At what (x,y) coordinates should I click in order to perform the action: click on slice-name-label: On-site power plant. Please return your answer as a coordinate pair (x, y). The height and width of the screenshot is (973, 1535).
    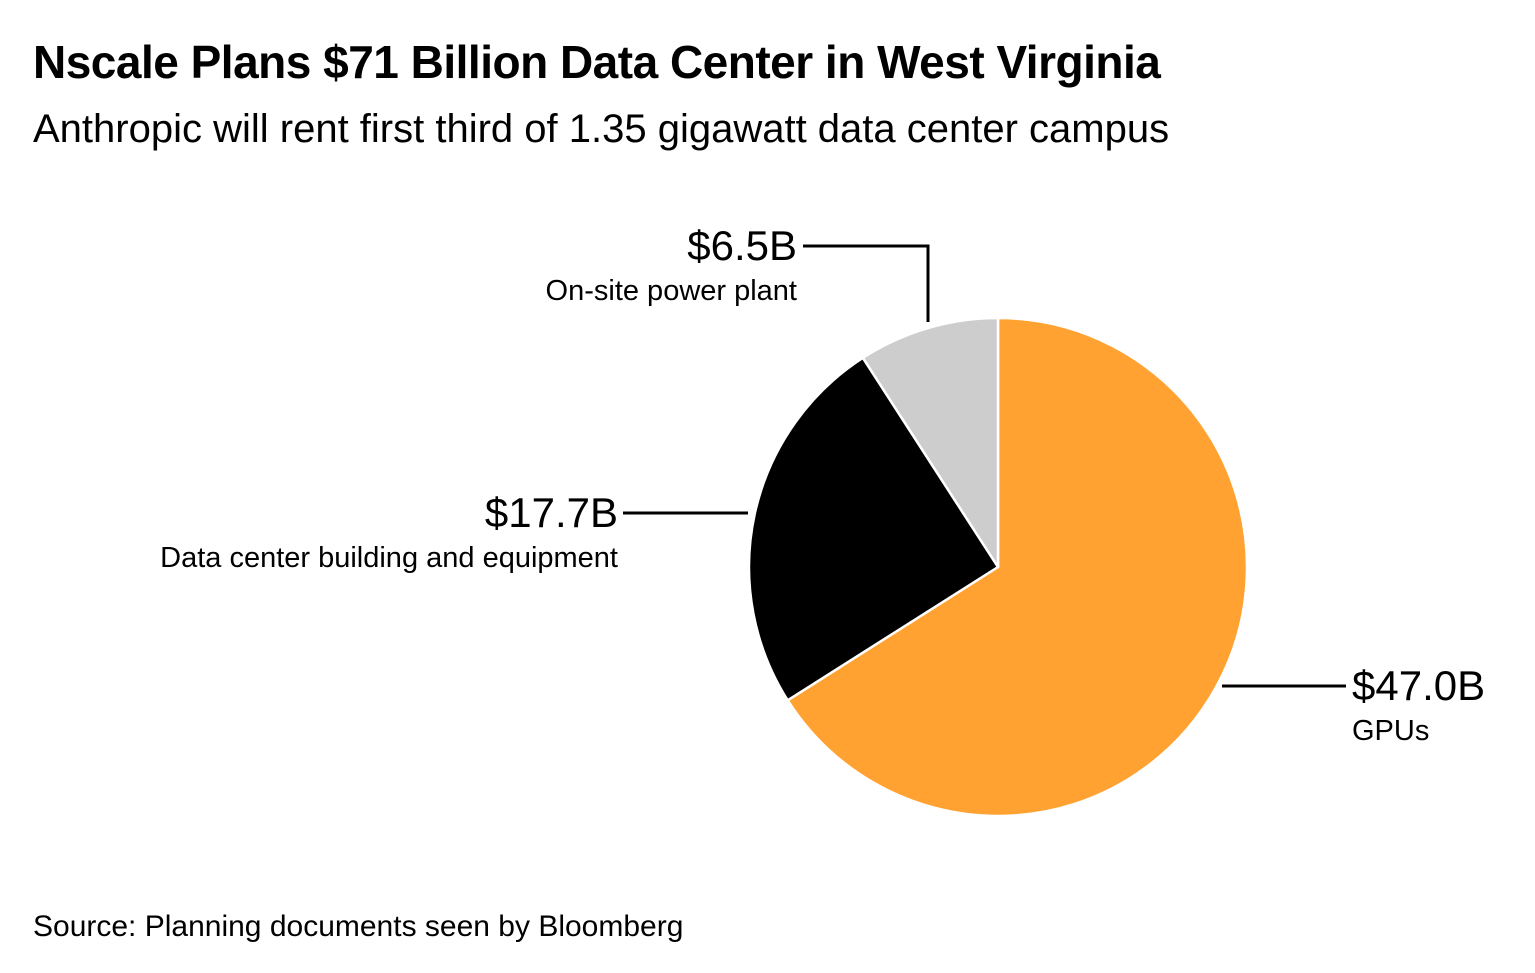
    Looking at the image, I should click on (671, 291).